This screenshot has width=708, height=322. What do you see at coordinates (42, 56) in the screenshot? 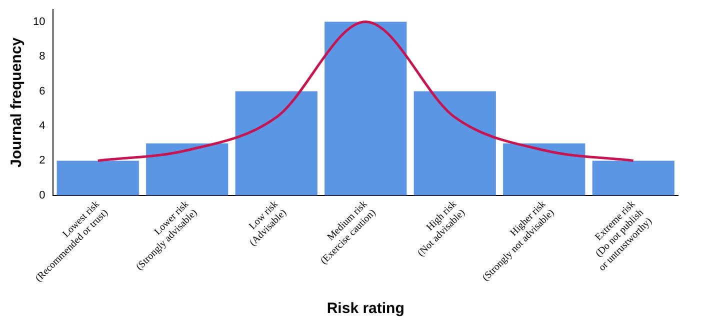
I see `y-tick-label: 8` at bounding box center [42, 56].